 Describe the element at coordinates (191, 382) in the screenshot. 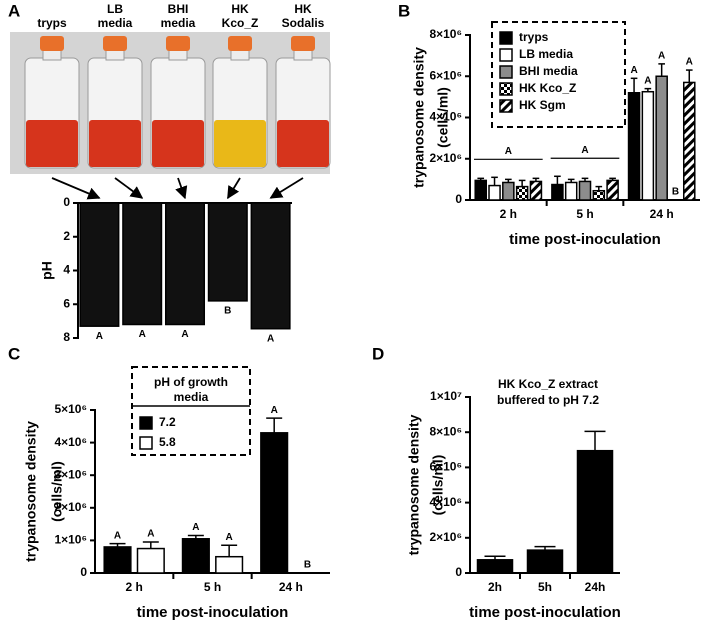

I see `legend-title: pH of growth` at that location.